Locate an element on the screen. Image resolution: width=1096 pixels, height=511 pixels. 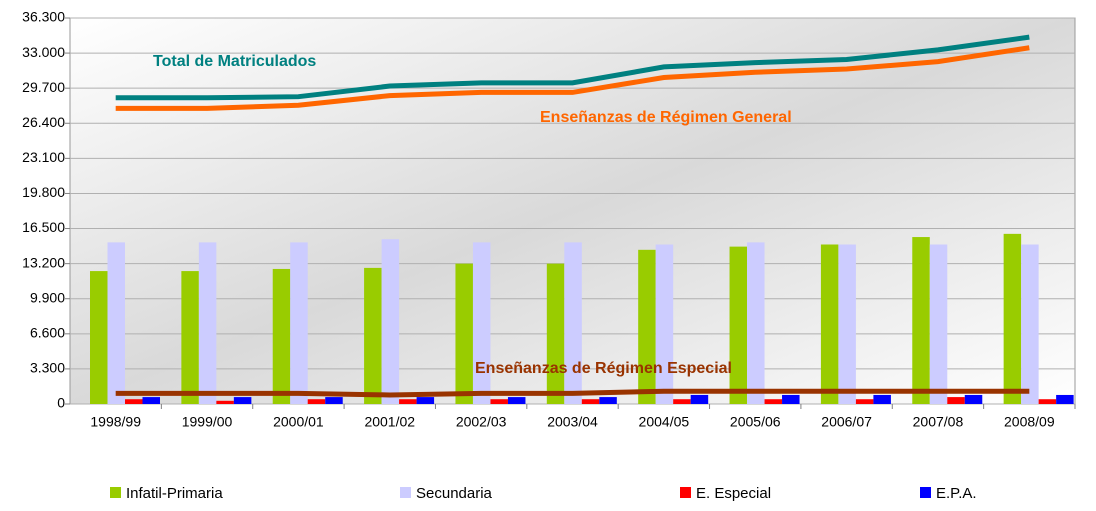
line-annotation: Enseñanzas de Régimen General is located at coordinates (666, 117).